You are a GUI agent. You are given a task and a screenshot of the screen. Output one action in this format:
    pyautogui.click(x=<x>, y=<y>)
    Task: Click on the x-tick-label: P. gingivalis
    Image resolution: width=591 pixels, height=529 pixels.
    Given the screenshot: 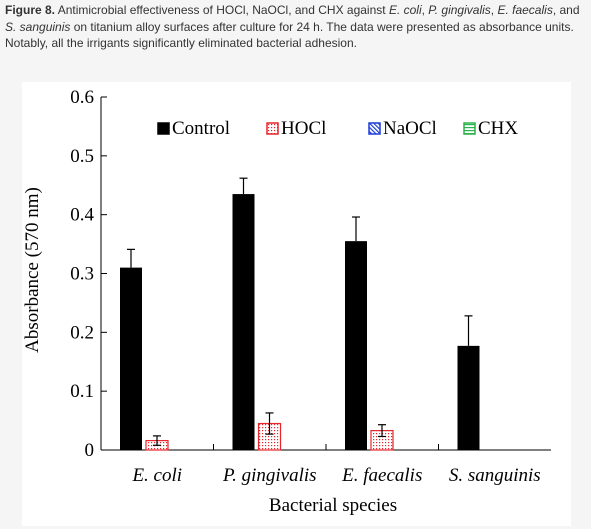 What is the action you would take?
    pyautogui.click(x=269, y=475)
    